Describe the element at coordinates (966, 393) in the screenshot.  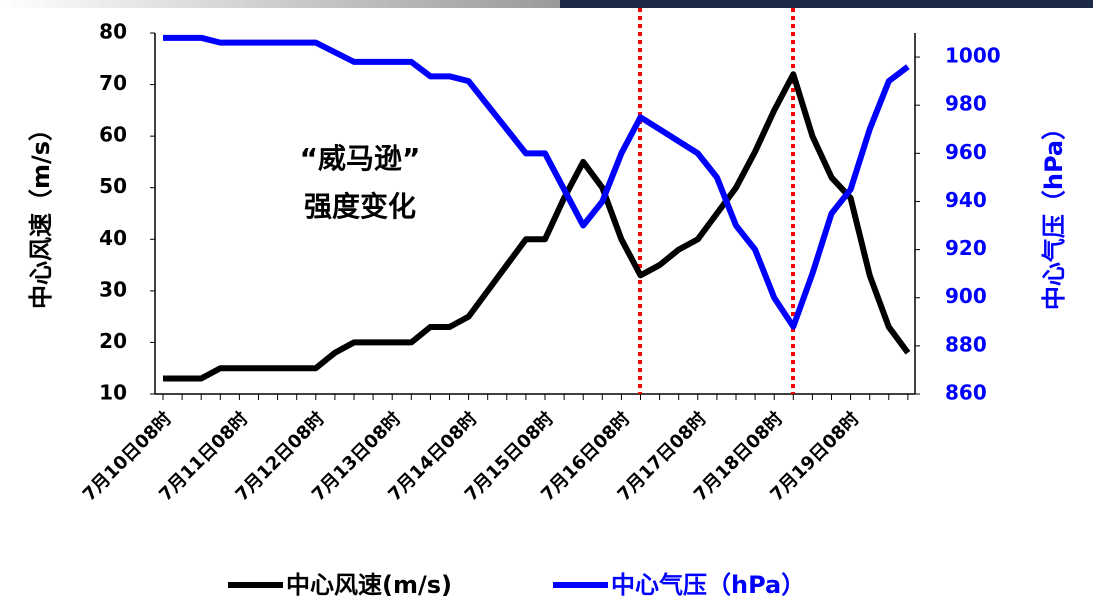
I see `y2-tick-label: 860` at that location.